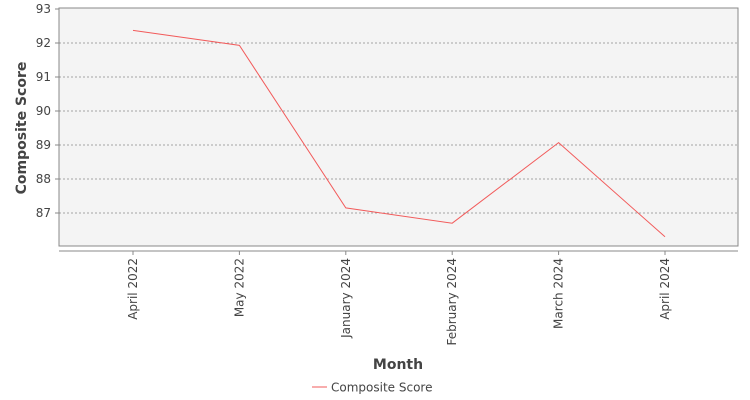  Describe the element at coordinates (43, 213) in the screenshot. I see `y-tick-label: 87` at that location.